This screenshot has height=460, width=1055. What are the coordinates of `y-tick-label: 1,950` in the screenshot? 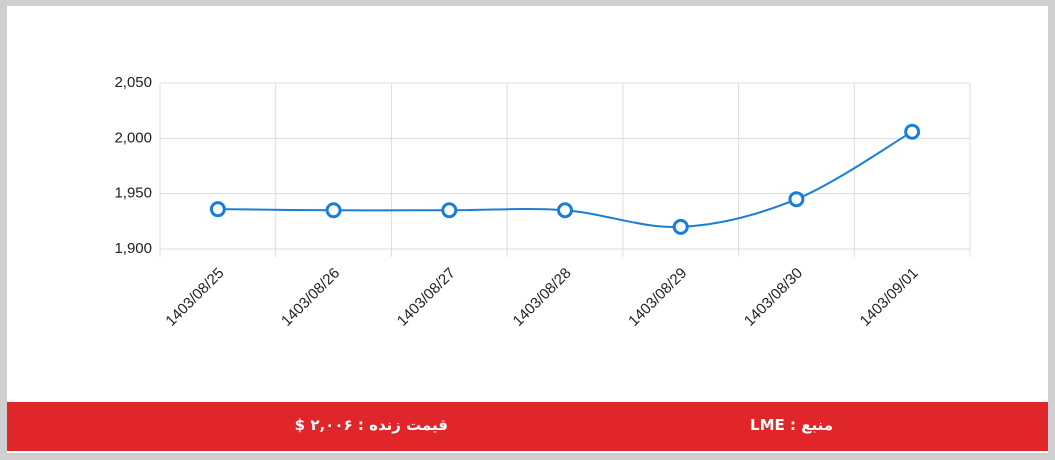 It's located at (133, 193).